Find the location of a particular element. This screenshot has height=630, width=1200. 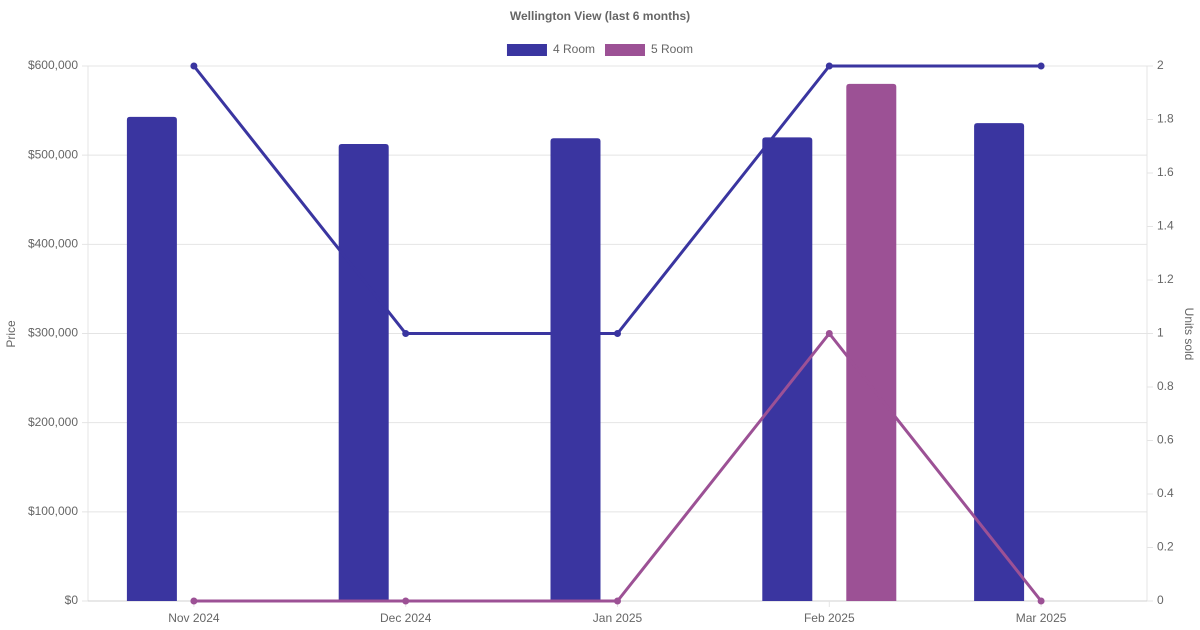

y2-tick-label: 1.2 is located at coordinates (1165, 279).